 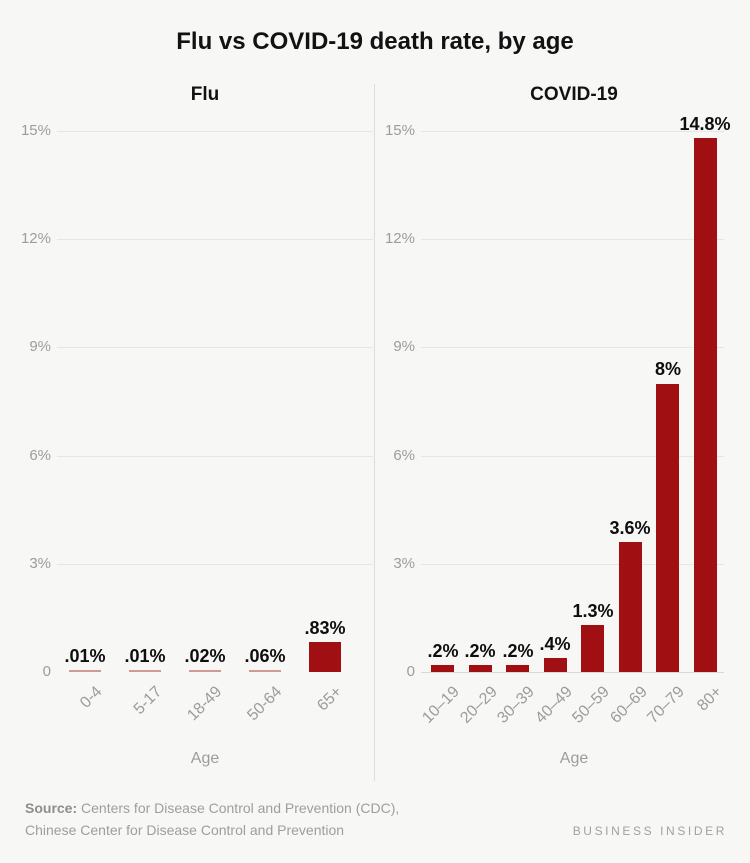 What do you see at coordinates (666, 705) in the screenshot?
I see `x-tick-label: 70–79` at bounding box center [666, 705].